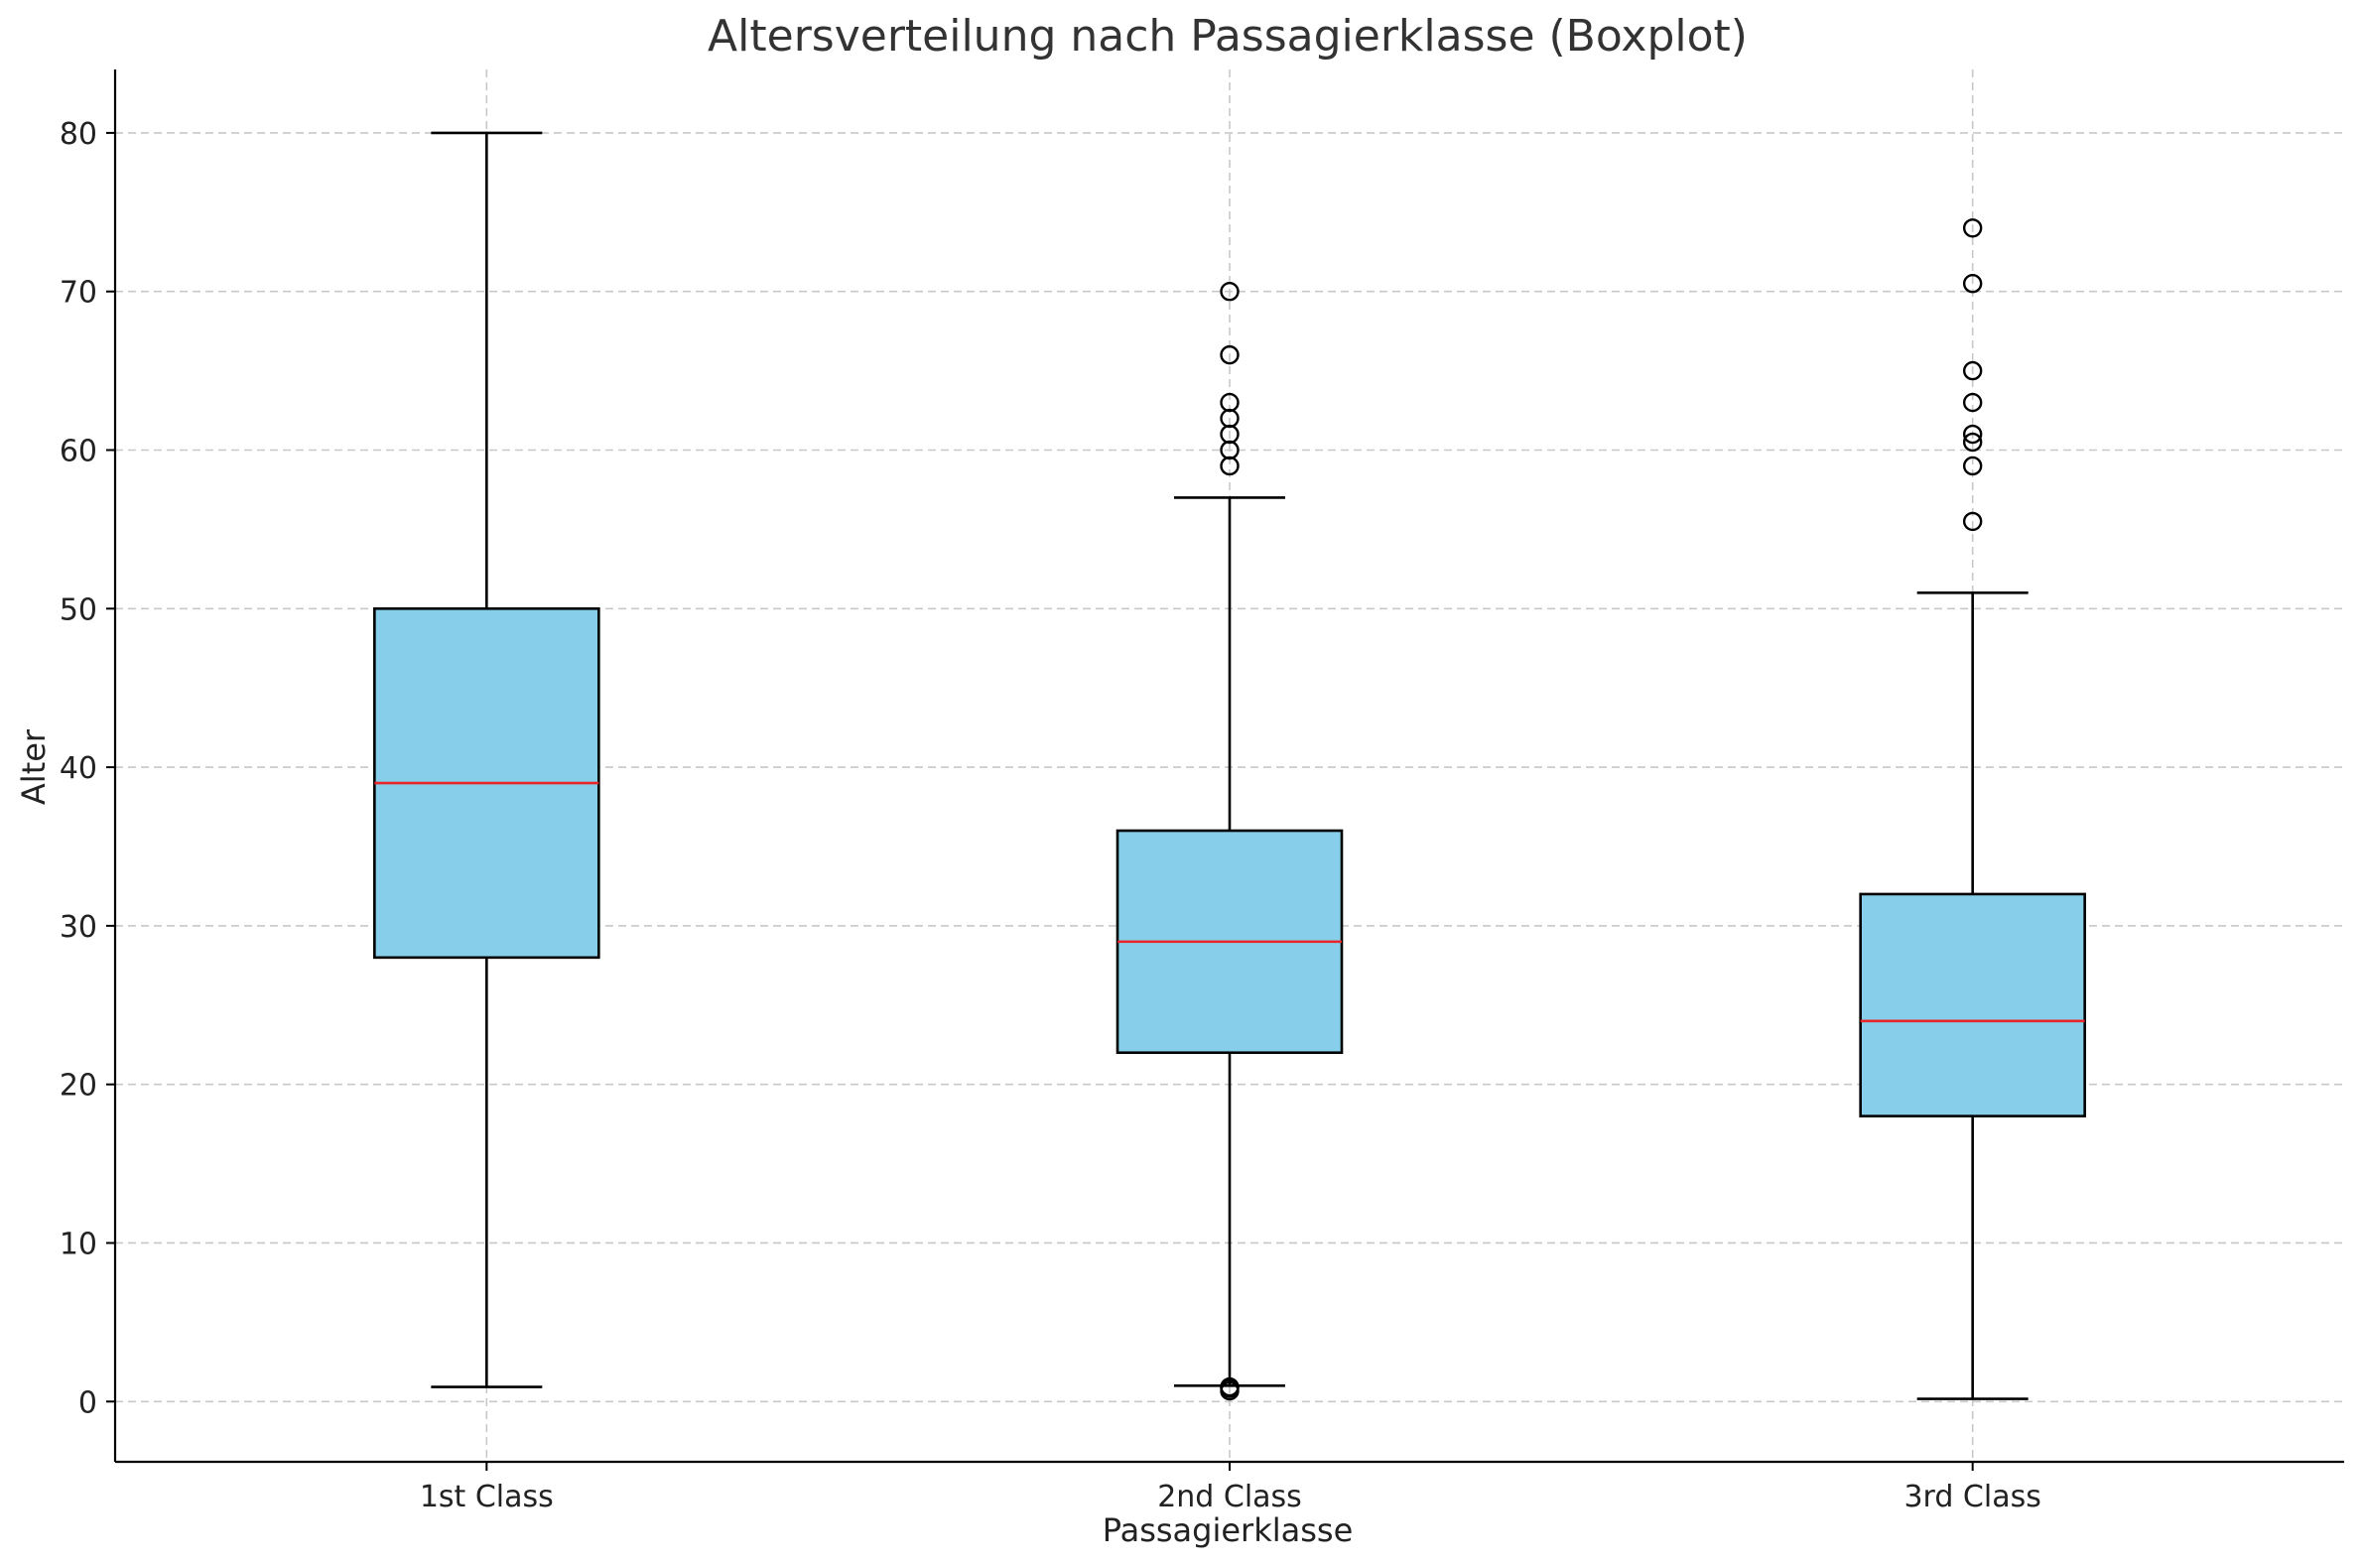 This screenshot has width=2361, height=1568. I want to click on y-tick-label: 20, so click(78, 1086).